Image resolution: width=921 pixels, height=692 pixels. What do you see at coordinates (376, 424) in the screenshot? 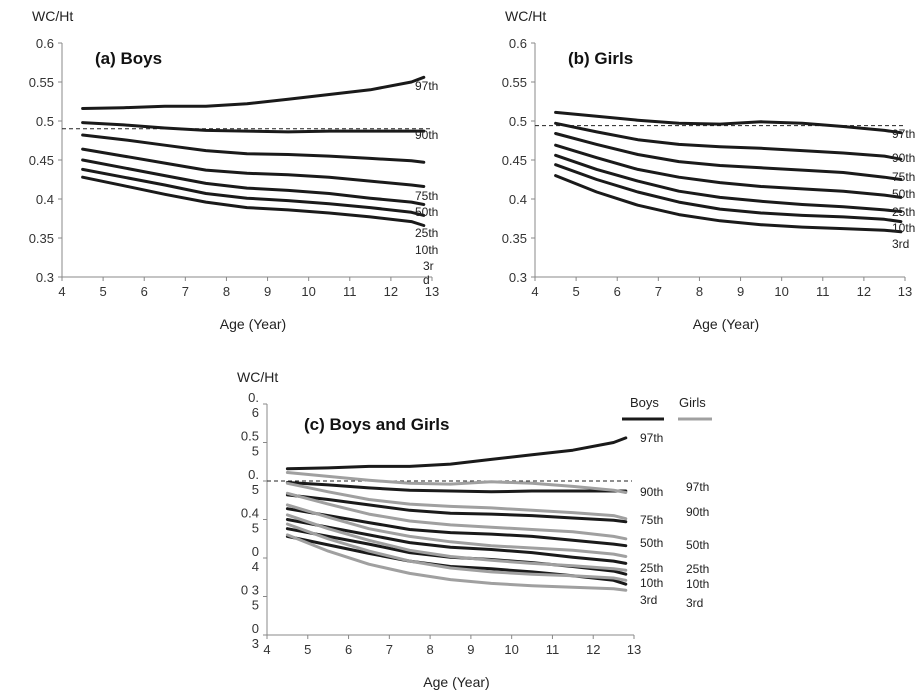
I see `panel-title: (c) Boys and Girls` at bounding box center [376, 424].